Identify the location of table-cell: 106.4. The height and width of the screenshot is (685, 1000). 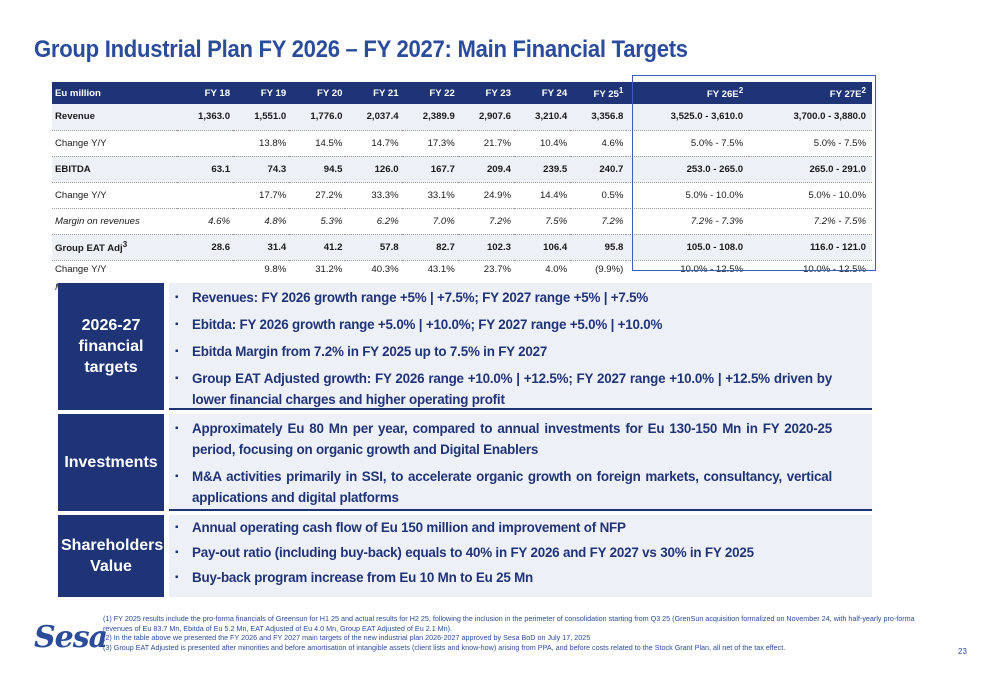
(542, 247).